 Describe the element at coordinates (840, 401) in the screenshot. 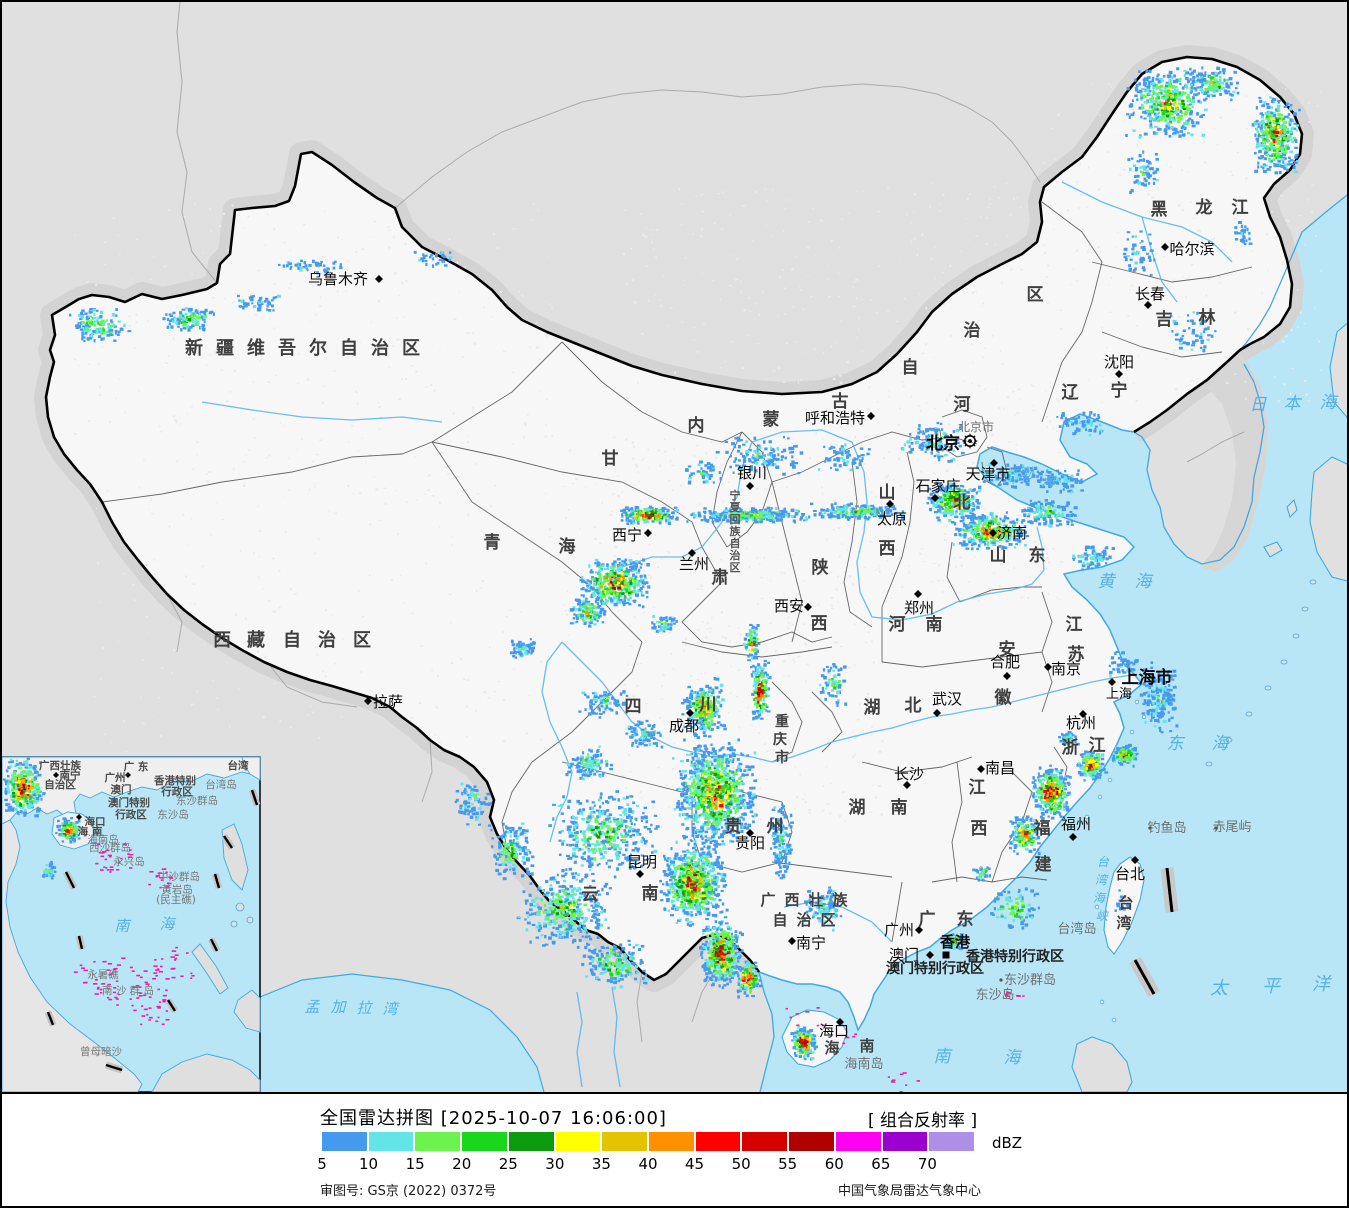

I see `province-label: 古` at that location.